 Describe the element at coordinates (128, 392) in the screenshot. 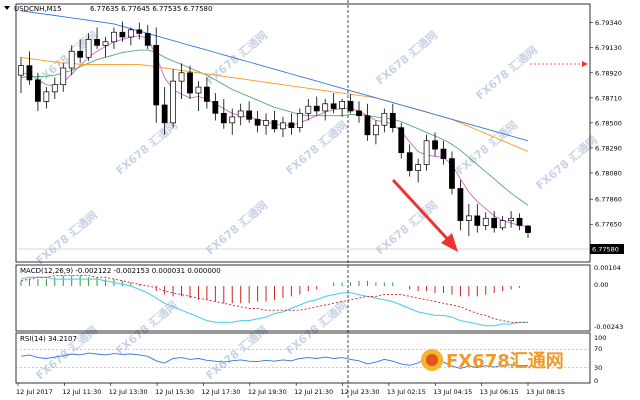

I see `time-tick-label: 12 Jul 13:30` at that location.